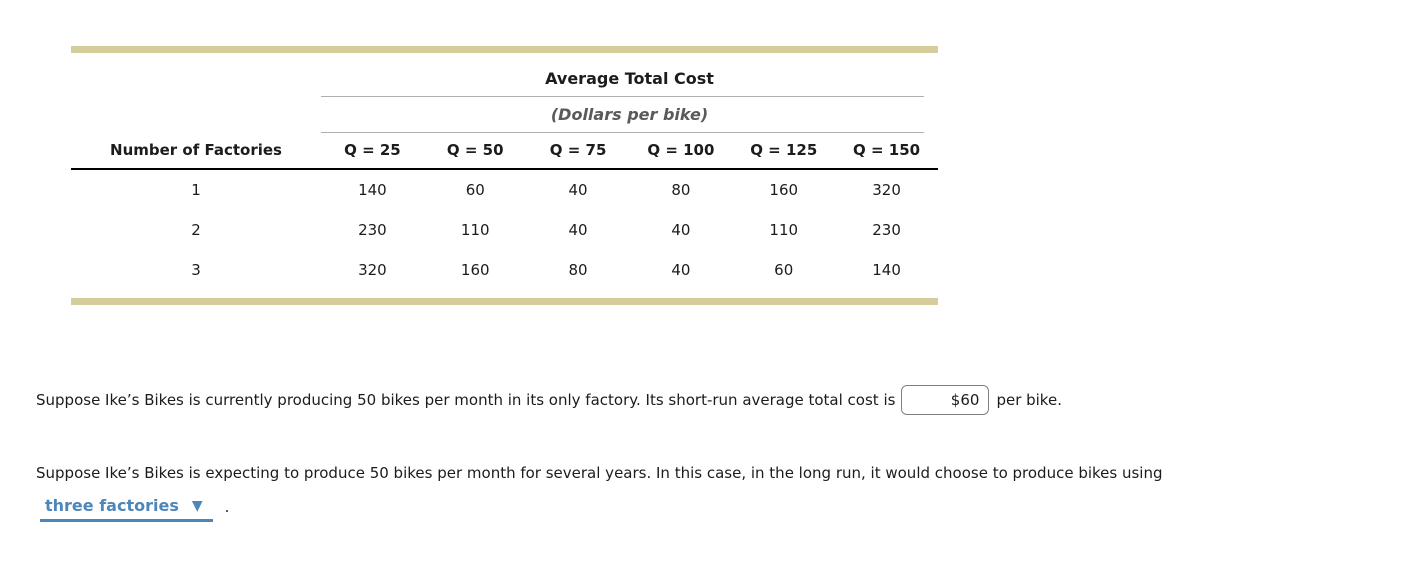 The width and height of the screenshot is (1426, 574). What do you see at coordinates (504, 301) in the screenshot?
I see `table-bottom-border` at bounding box center [504, 301].